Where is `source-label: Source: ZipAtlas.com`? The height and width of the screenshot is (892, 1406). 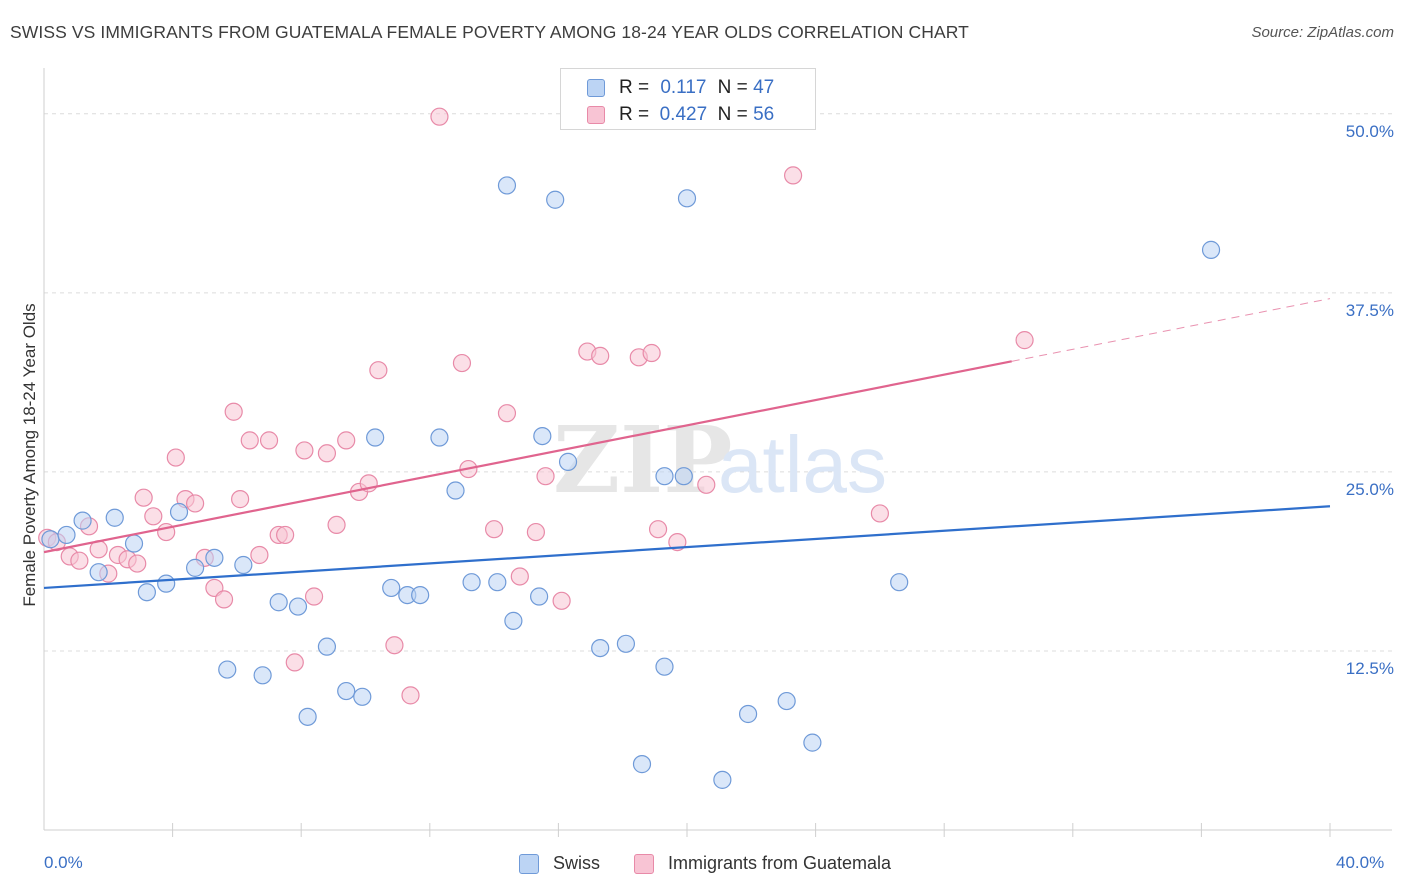 source-label: Source: ZipAtlas.com is located at coordinates (1322, 32).